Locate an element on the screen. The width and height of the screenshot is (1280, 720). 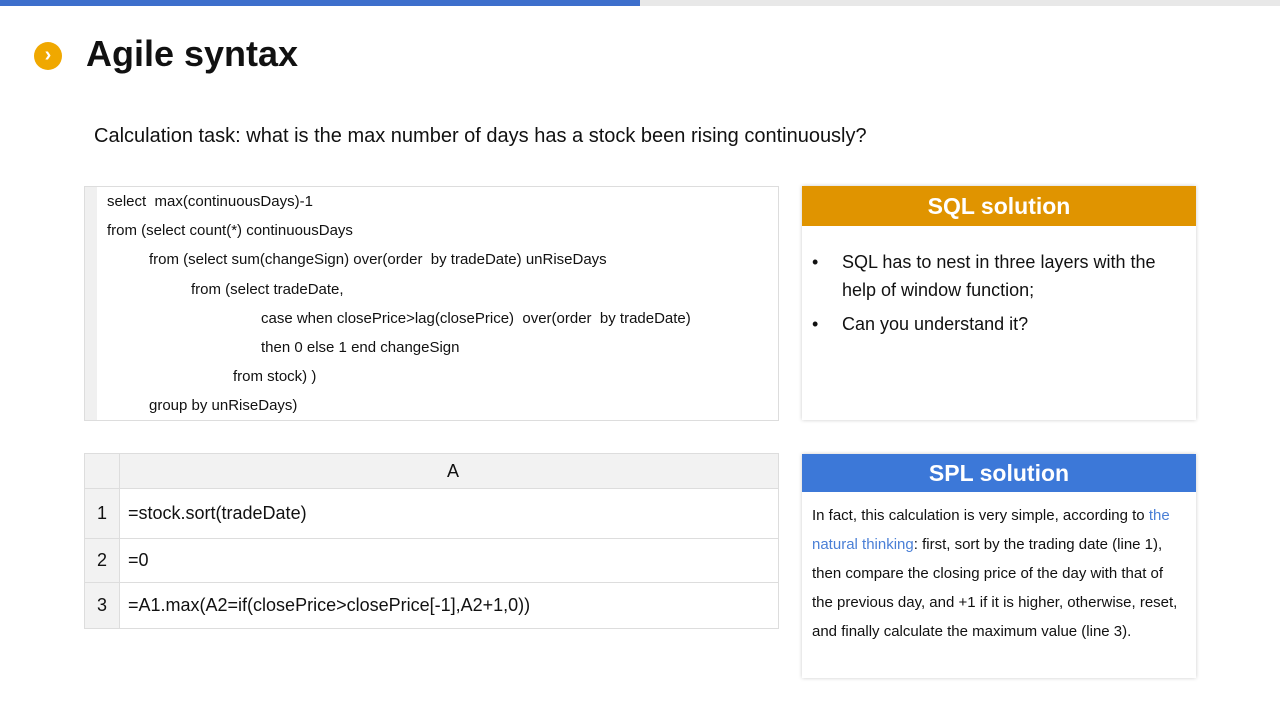
table-row: 1 =stock.sort(tradeDate) is located at coordinates (431, 513).